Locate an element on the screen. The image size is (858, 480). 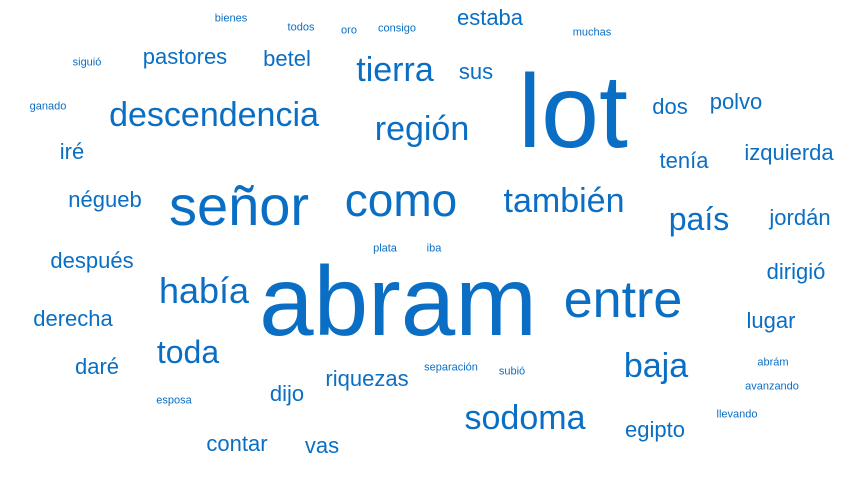
word: baja is located at coordinates (656, 366).